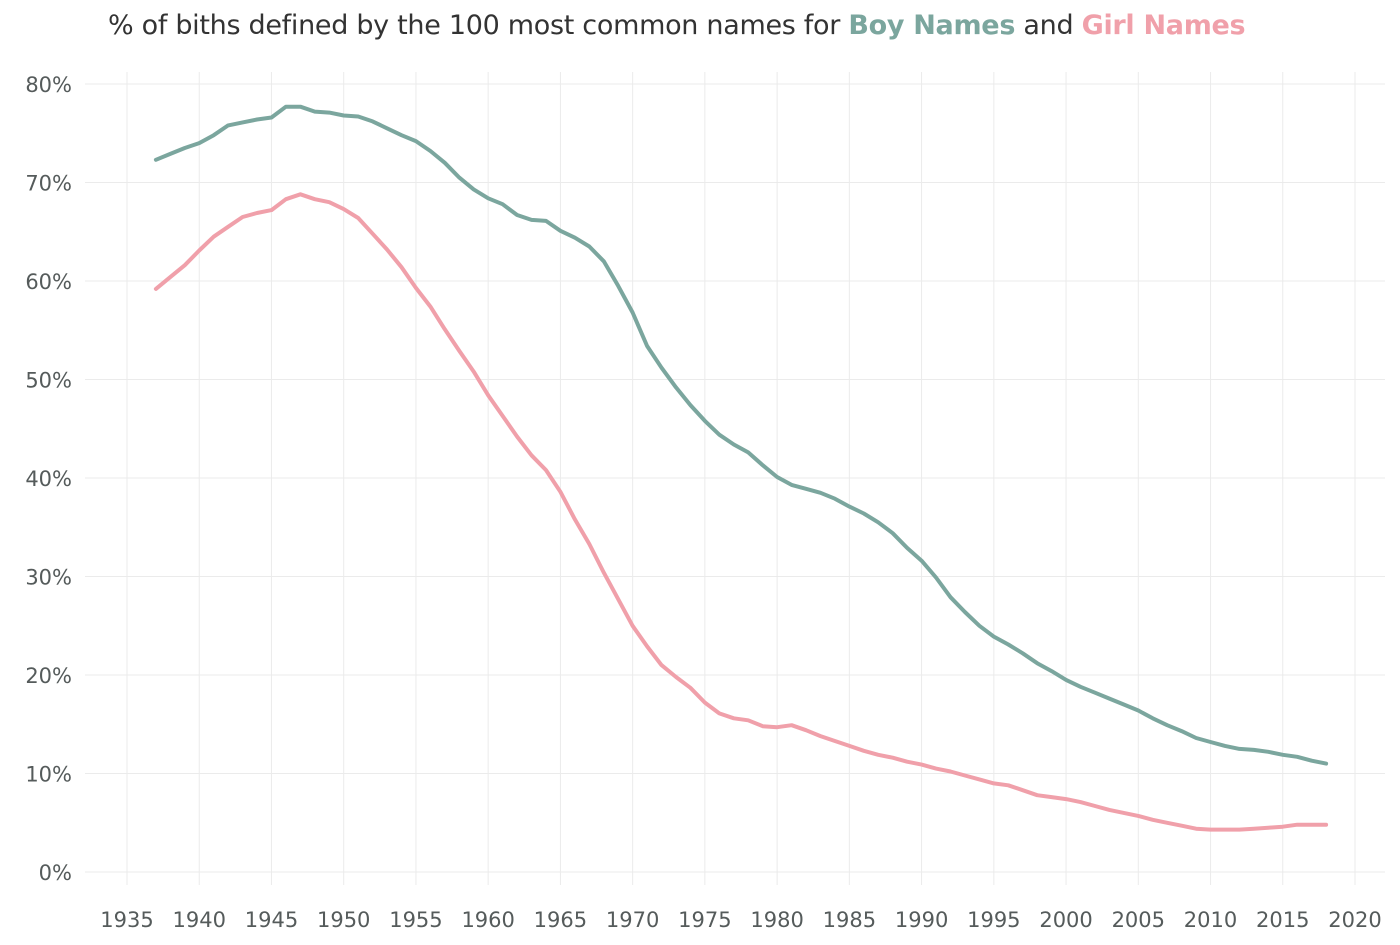 The image size is (1400, 945). I want to click on x-tick-label: 1995, so click(993, 920).